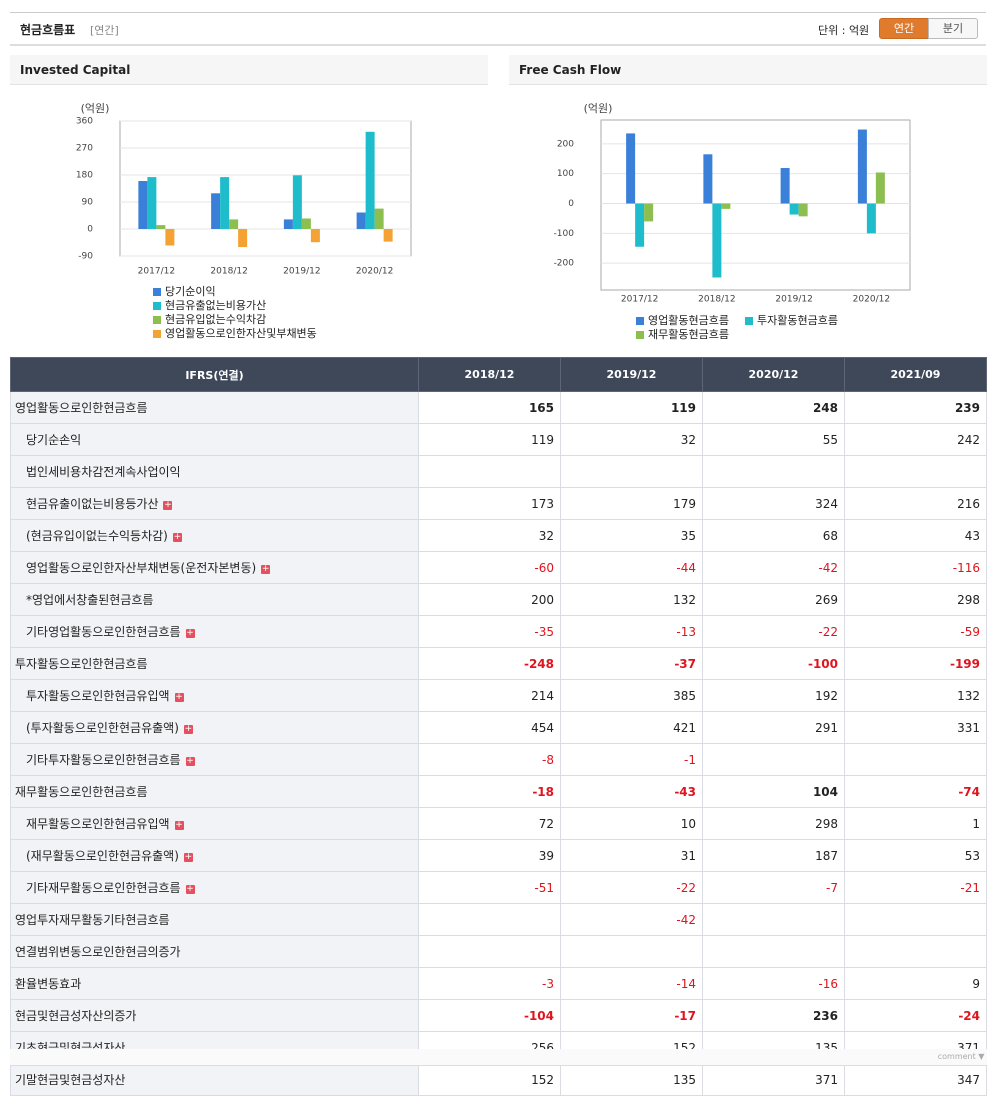 This screenshot has height=1096, width=998. I want to click on value: 200, so click(542, 599).